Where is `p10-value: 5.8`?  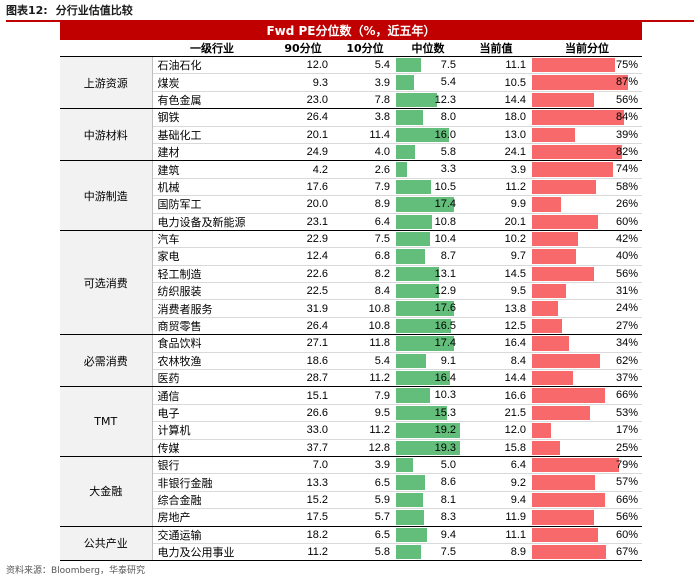
p10-value: 5.8 is located at coordinates (365, 552).